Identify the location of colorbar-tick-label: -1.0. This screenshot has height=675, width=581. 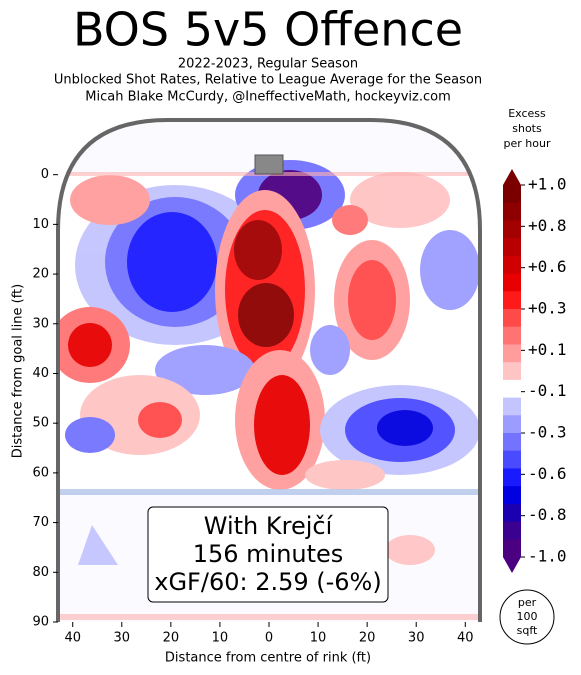
(547, 556).